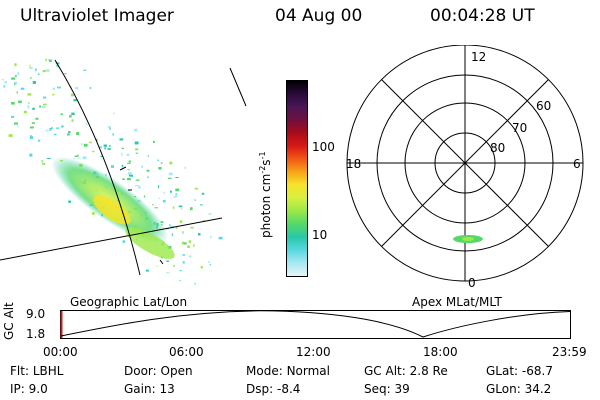 Image resolution: width=600 pixels, height=400 pixels. What do you see at coordinates (406, 371) in the screenshot?
I see `footer-gc-alt: GC Alt: 2.8 Re` at bounding box center [406, 371].